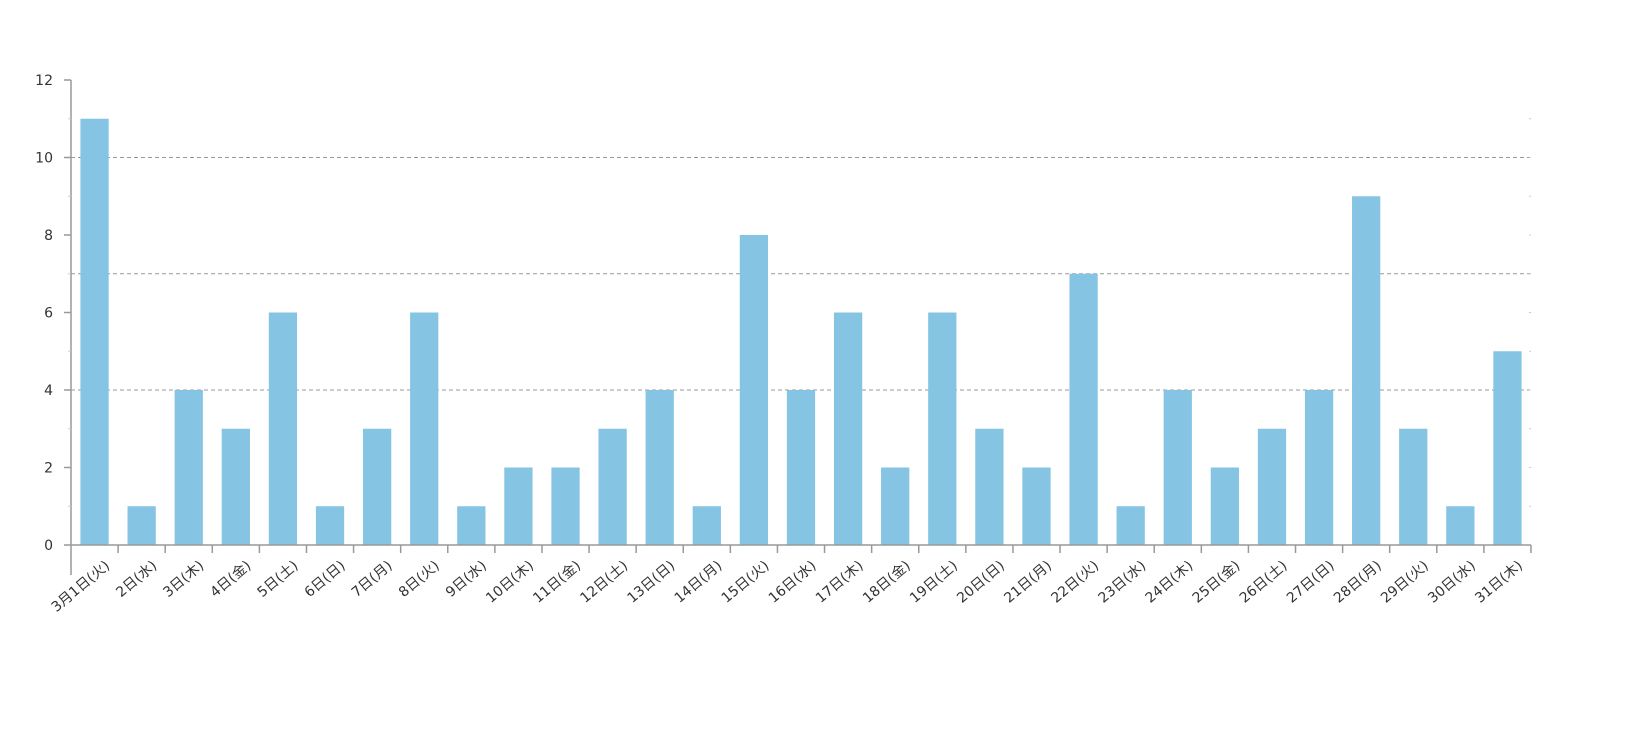 The width and height of the screenshot is (1632, 729). What do you see at coordinates (1122, 582) in the screenshot?
I see `x-tick-label: 23日(水)` at bounding box center [1122, 582].